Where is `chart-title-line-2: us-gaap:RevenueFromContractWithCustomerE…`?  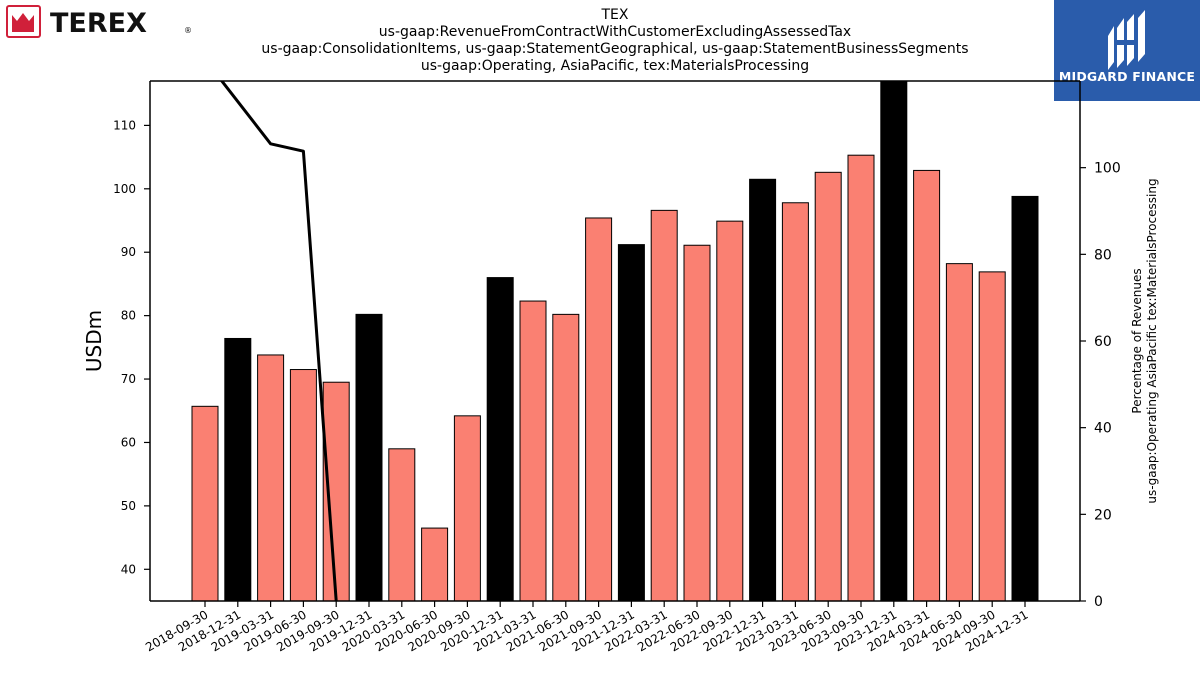 chart-title-line-2: us-gaap:RevenueFromContractWithCustomerE… is located at coordinates (615, 32).